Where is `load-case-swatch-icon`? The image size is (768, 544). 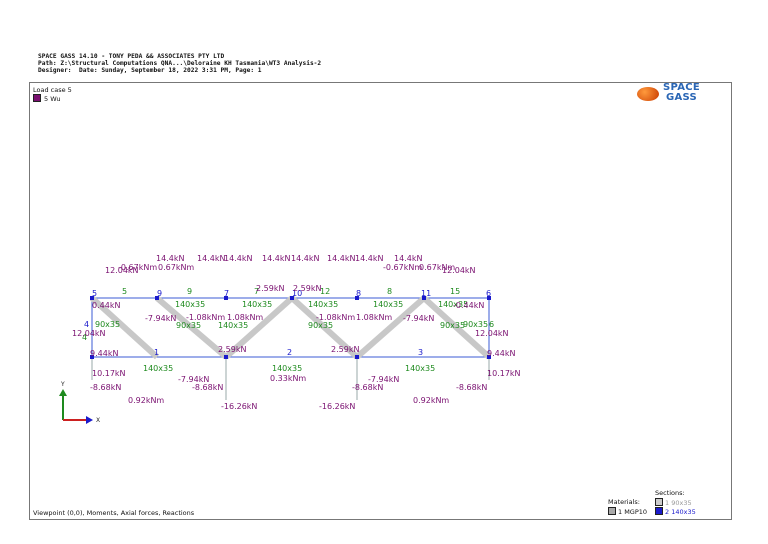 load-case-swatch-icon is located at coordinates (37, 98).